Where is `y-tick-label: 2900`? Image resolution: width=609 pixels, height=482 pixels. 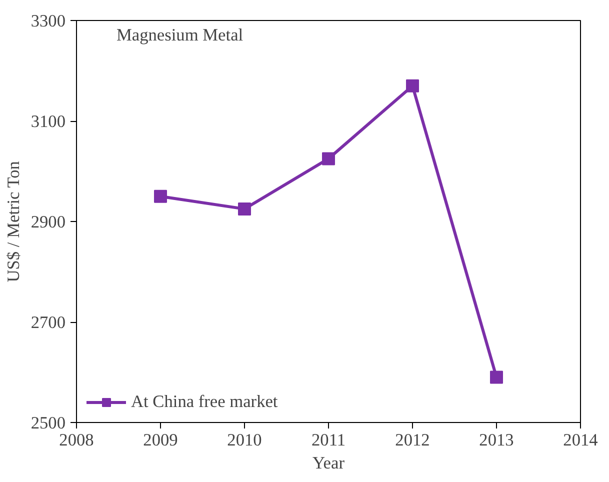 y-tick-label: 2900 is located at coordinates (48, 222).